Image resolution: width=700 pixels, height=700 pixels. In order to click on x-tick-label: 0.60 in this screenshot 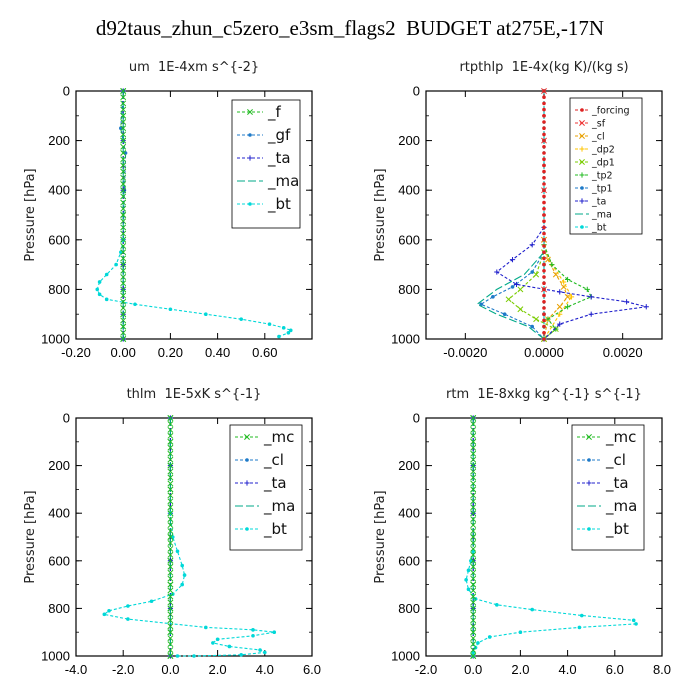, I will do `click(264, 352)`.